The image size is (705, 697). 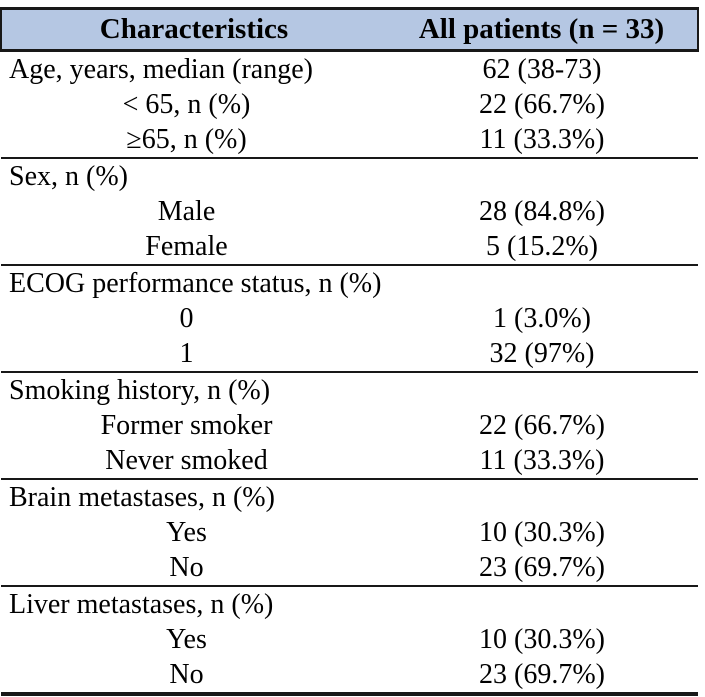 What do you see at coordinates (349, 425) in the screenshot?
I see `table-row: Former smoker 22 (66.7%)` at bounding box center [349, 425].